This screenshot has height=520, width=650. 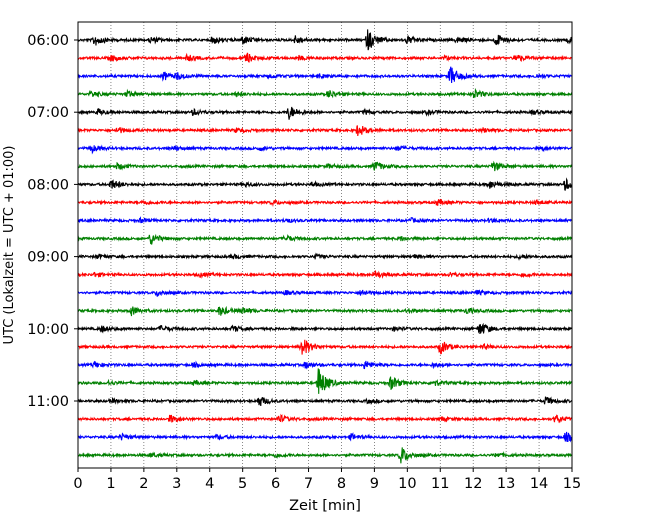 What do you see at coordinates (176, 484) in the screenshot?
I see `x-tick-label-3: 3` at bounding box center [176, 484].